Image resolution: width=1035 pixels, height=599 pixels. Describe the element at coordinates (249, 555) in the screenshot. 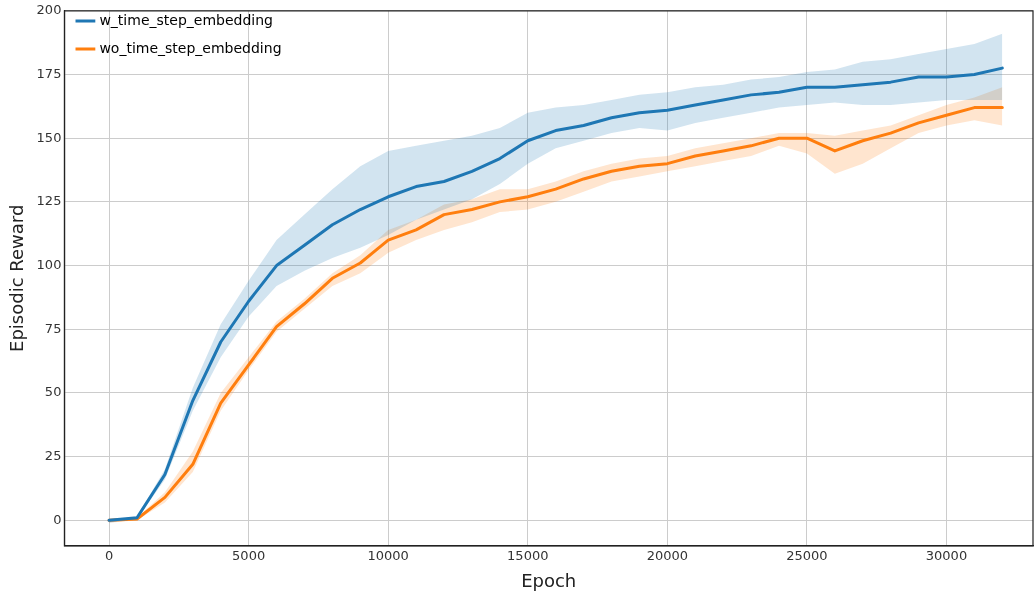

I see `x-tick-label: 5000` at that location.